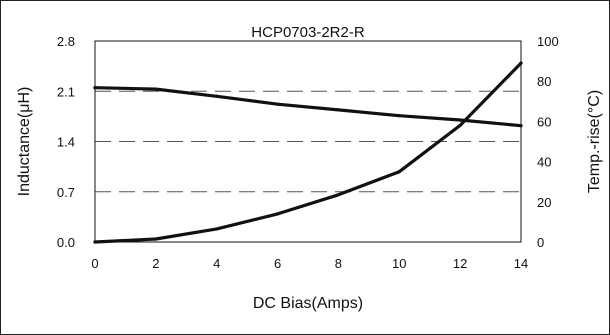 Image resolution: width=610 pixels, height=335 pixels. Describe the element at coordinates (66, 41) in the screenshot. I see `y-left-tick-label-4: 2.8` at that location.